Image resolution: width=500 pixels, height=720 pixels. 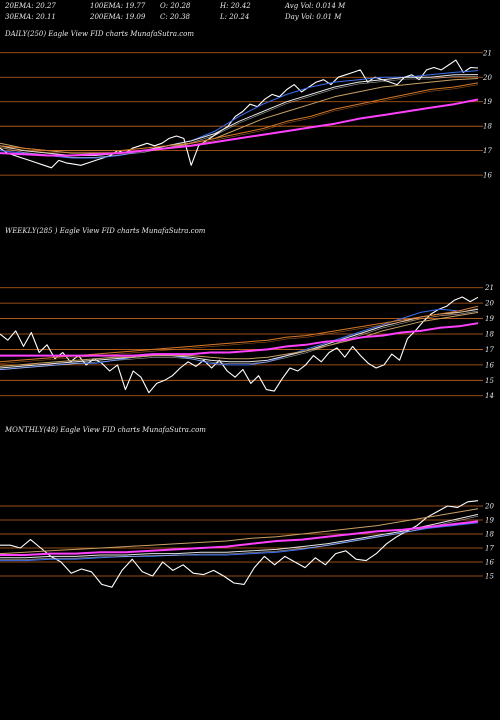 What do you see at coordinates (489, 396) in the screenshot?
I see `weekly-y-tick-label: 14` at bounding box center [489, 396].